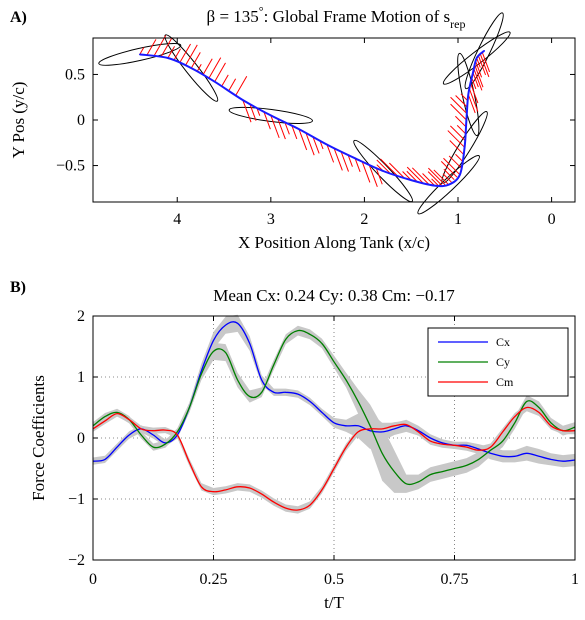 The height and width of the screenshot is (620, 585). What do you see at coordinates (334, 602) in the screenshot?
I see `panel-b-xlabel: t/T` at bounding box center [334, 602].